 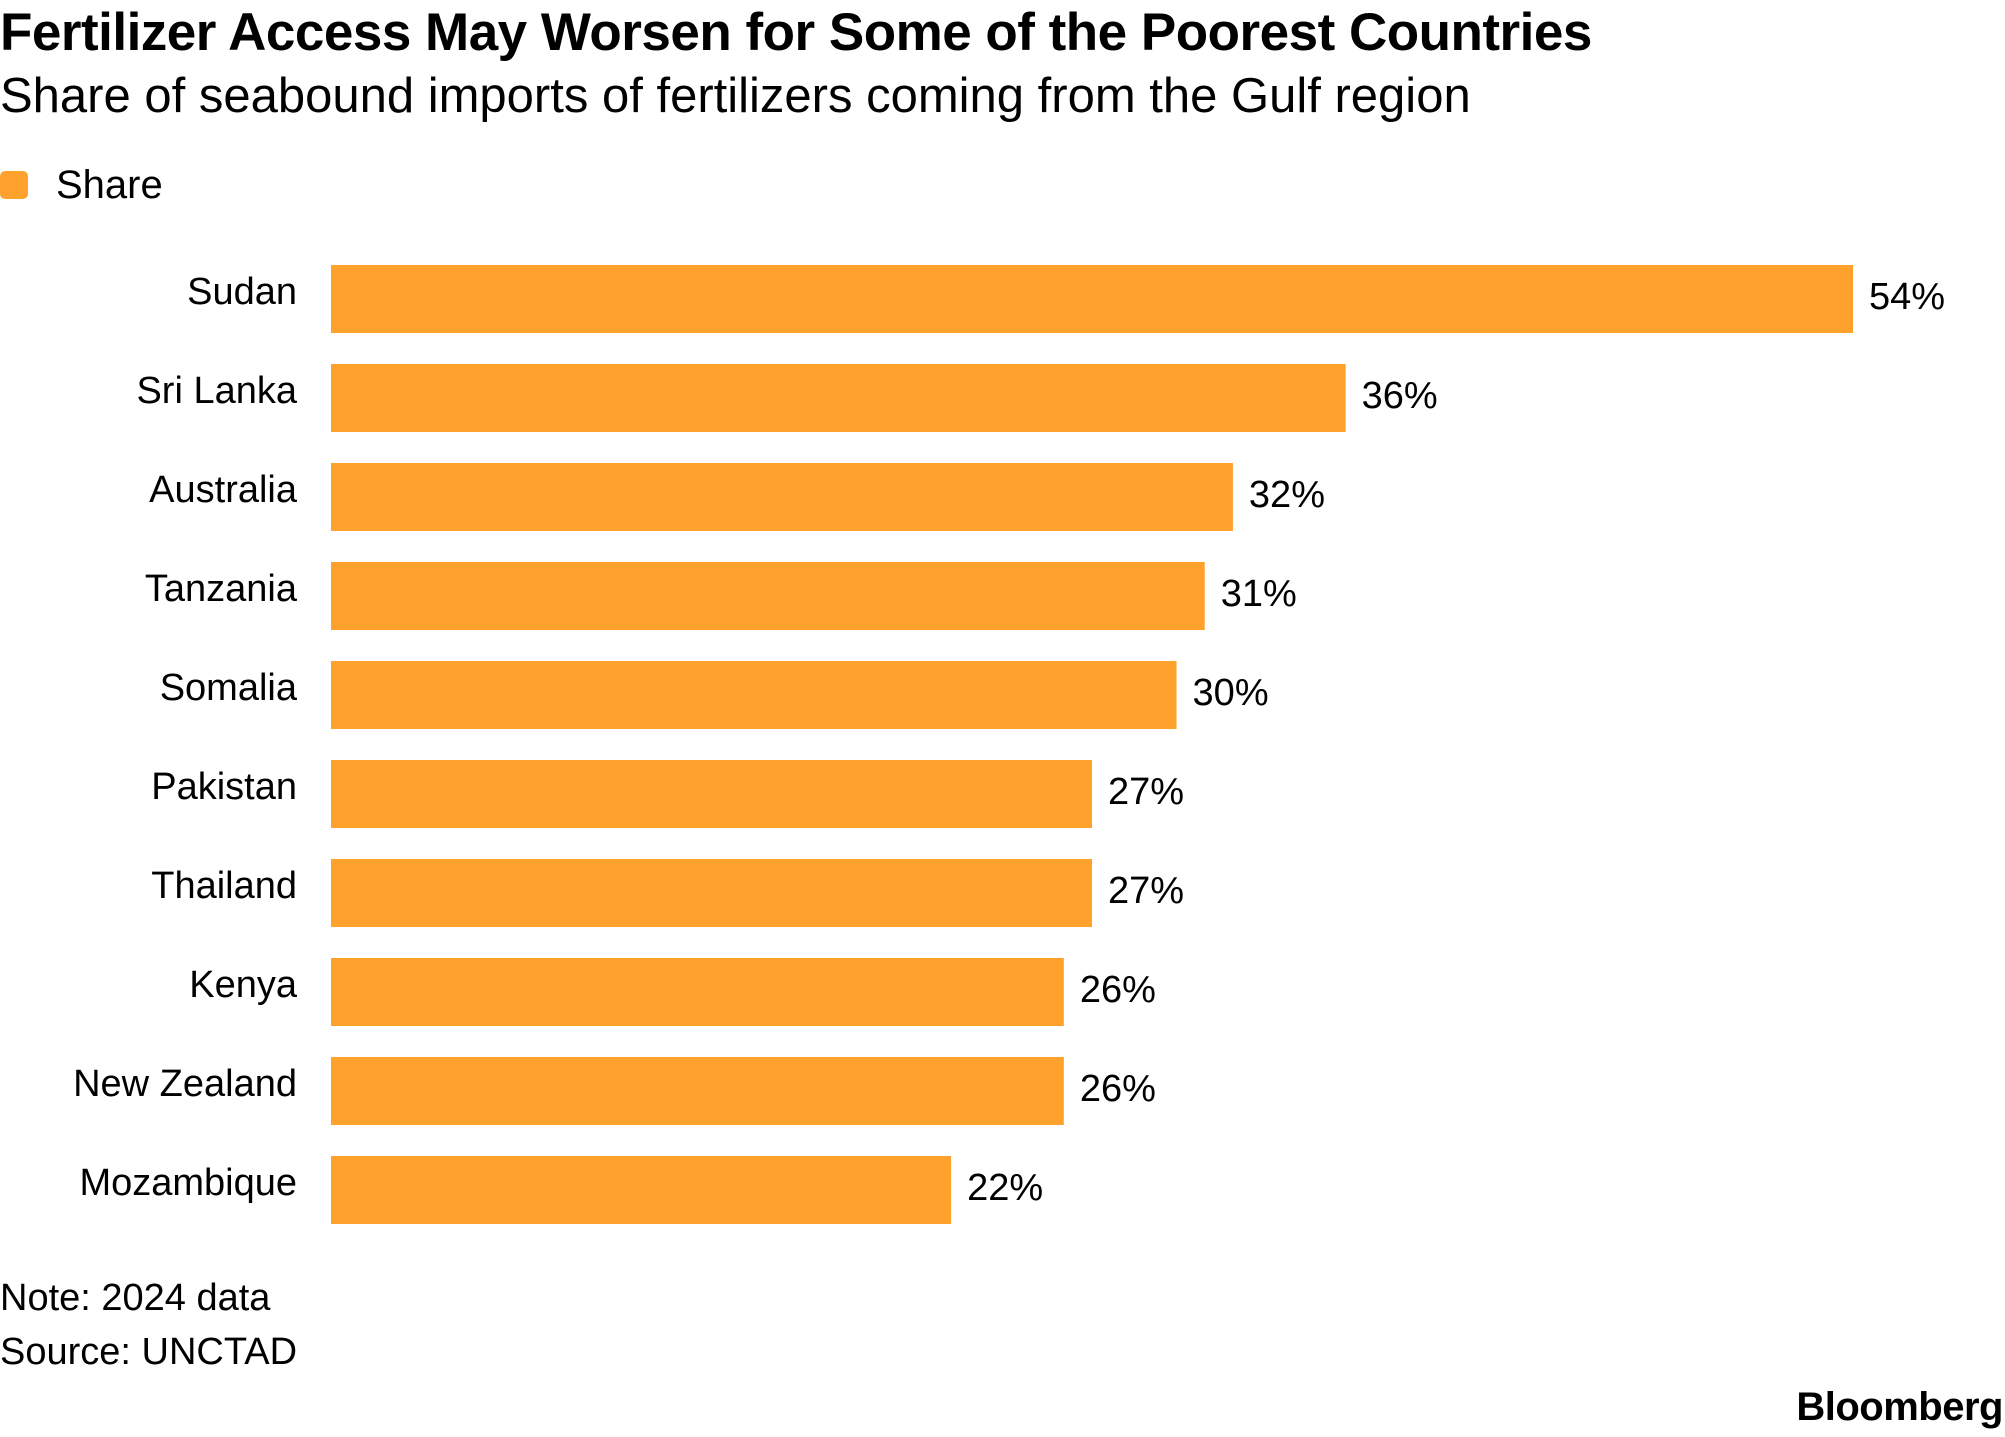 What do you see at coordinates (149, 1352) in the screenshot?
I see `source-note: Source: UNCTAD` at bounding box center [149, 1352].